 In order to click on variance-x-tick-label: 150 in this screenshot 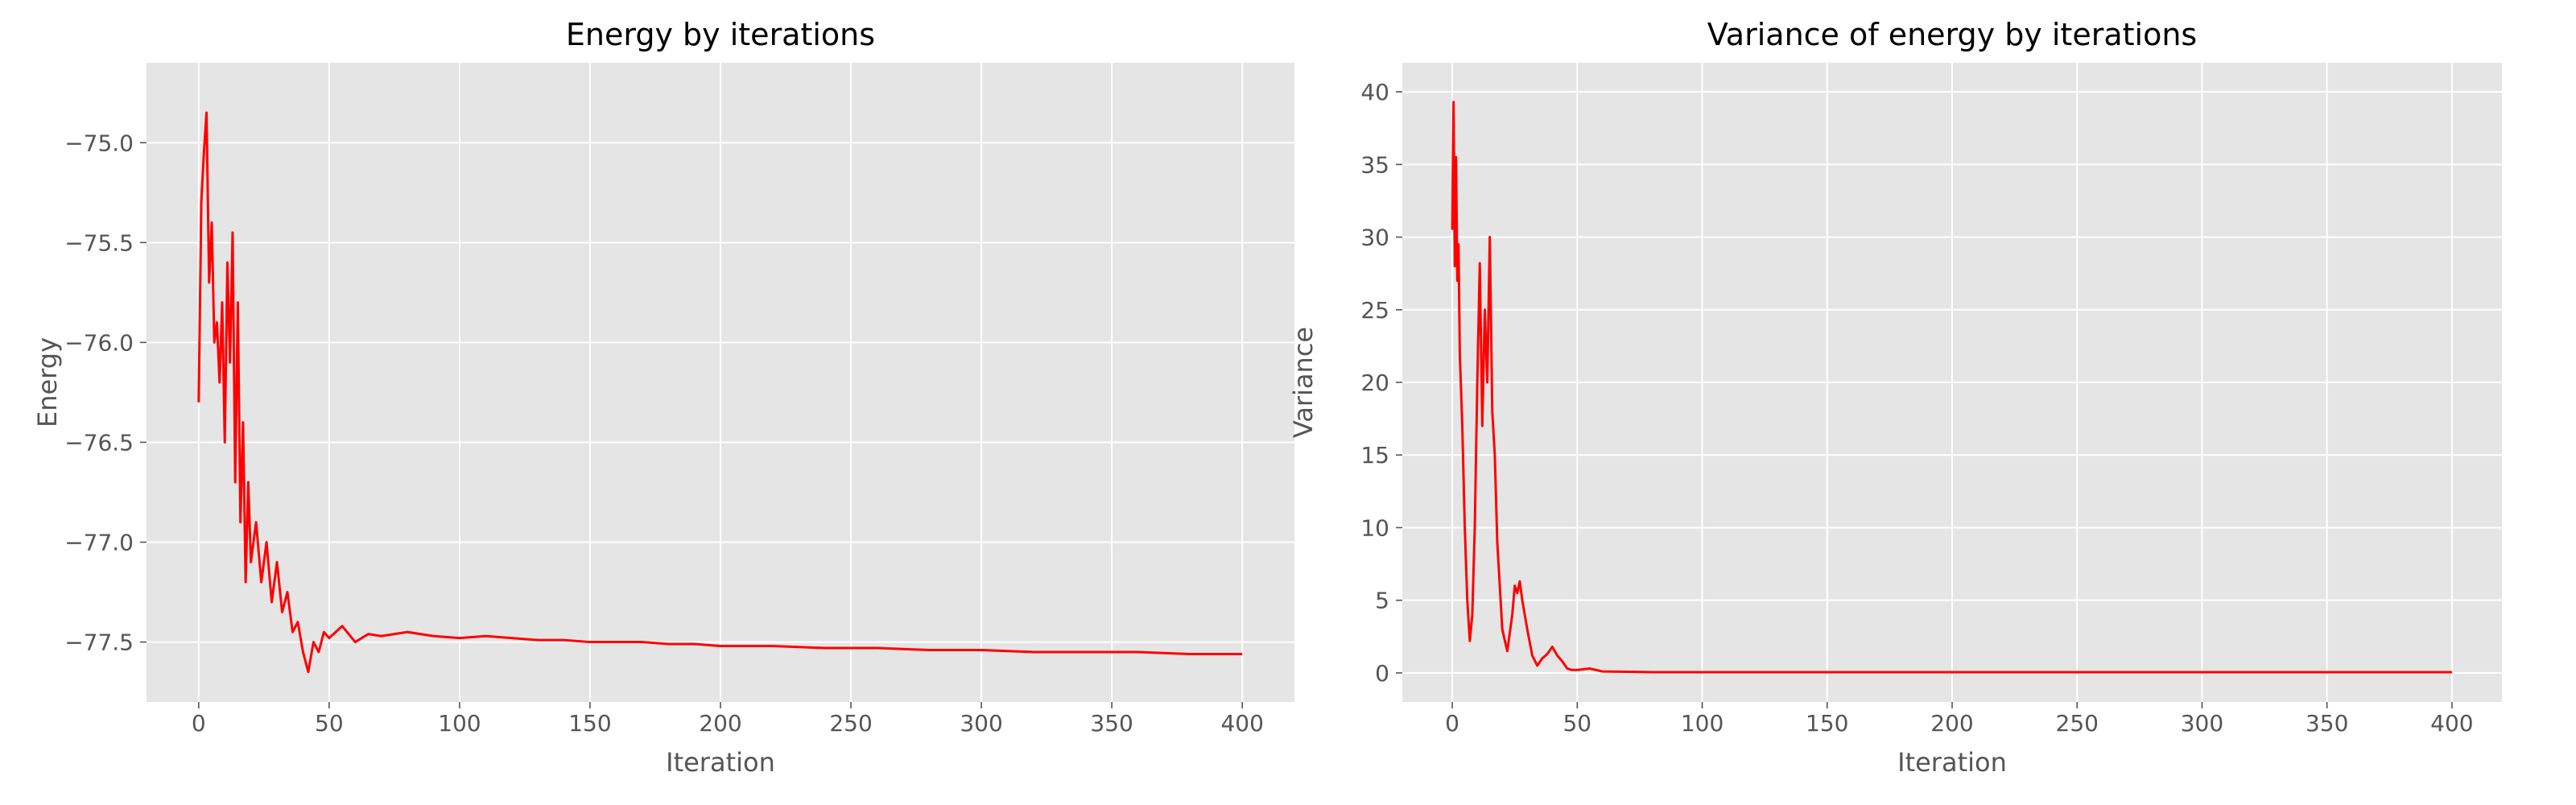, I will do `click(1827, 723)`.